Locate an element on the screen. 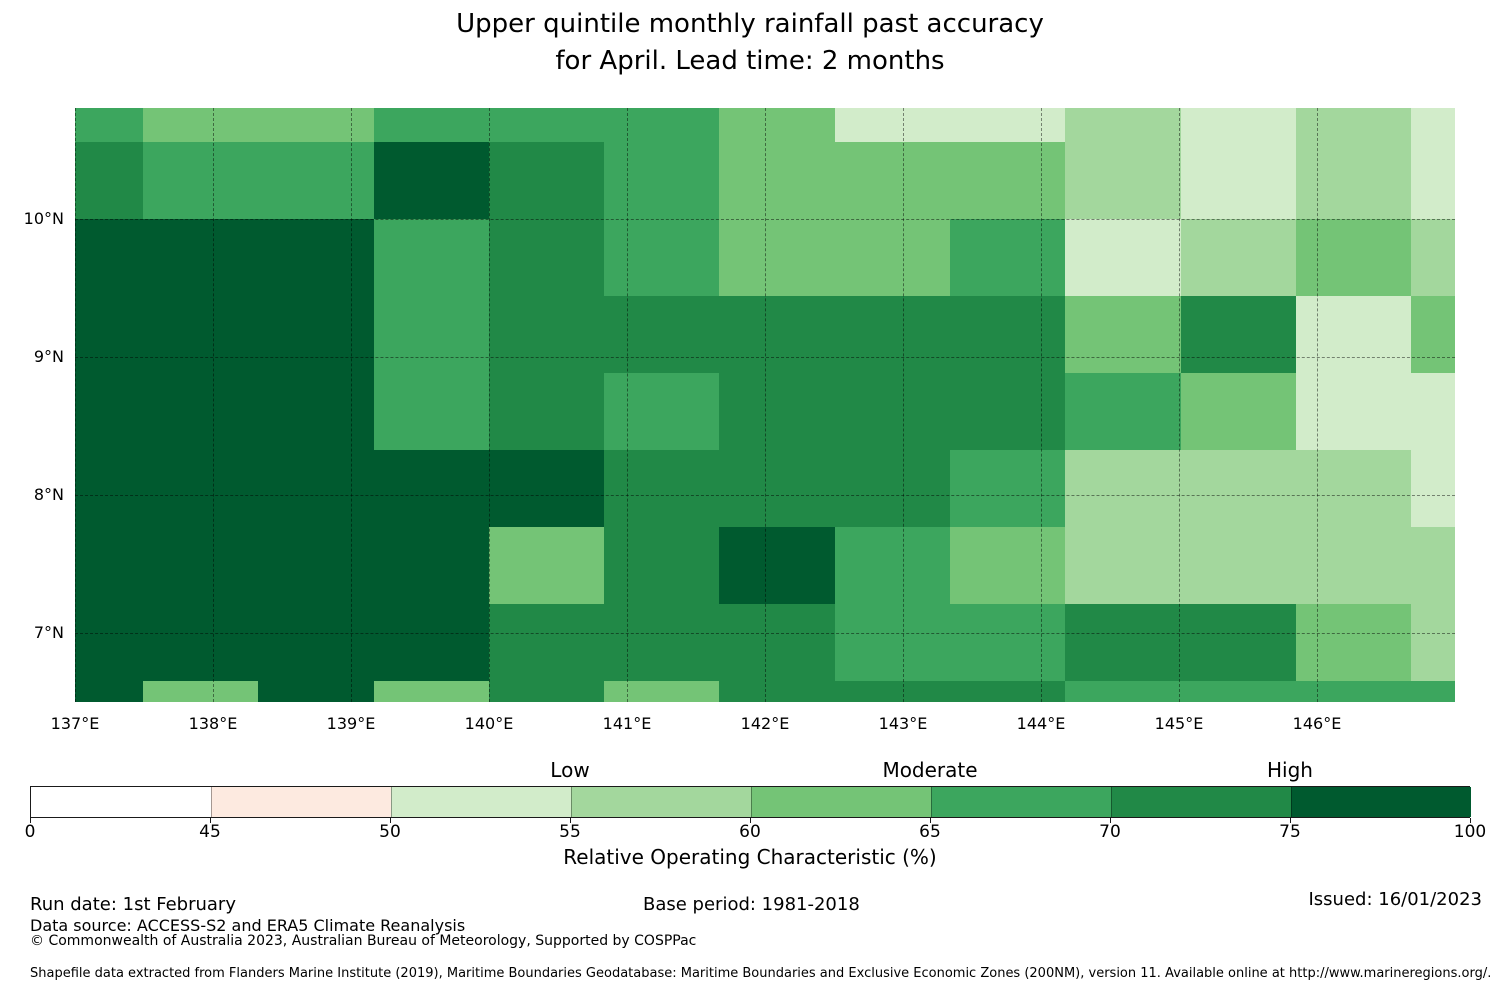 The image size is (1500, 990). x-tick-label: 145°E is located at coordinates (1179, 723).